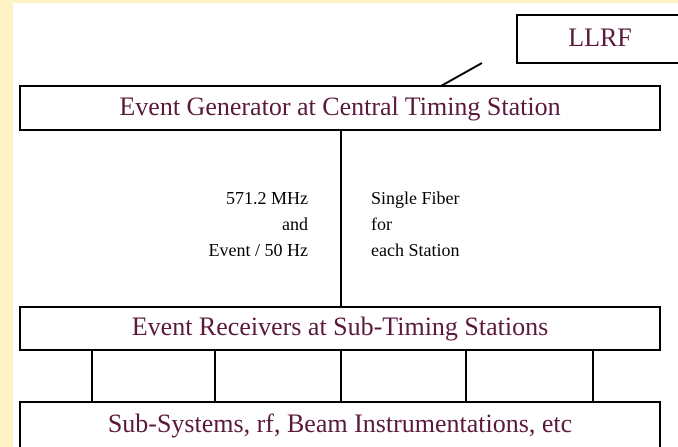 The image size is (678, 447). Describe the element at coordinates (340, 326) in the screenshot. I see `receivers-label: Event Receivers at Sub-Timing Stations` at that location.